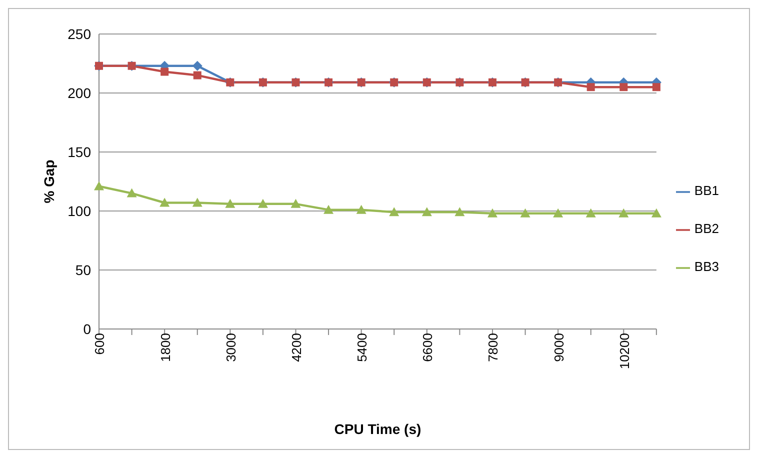  I want to click on y-tick-label: 200, so click(80, 92).